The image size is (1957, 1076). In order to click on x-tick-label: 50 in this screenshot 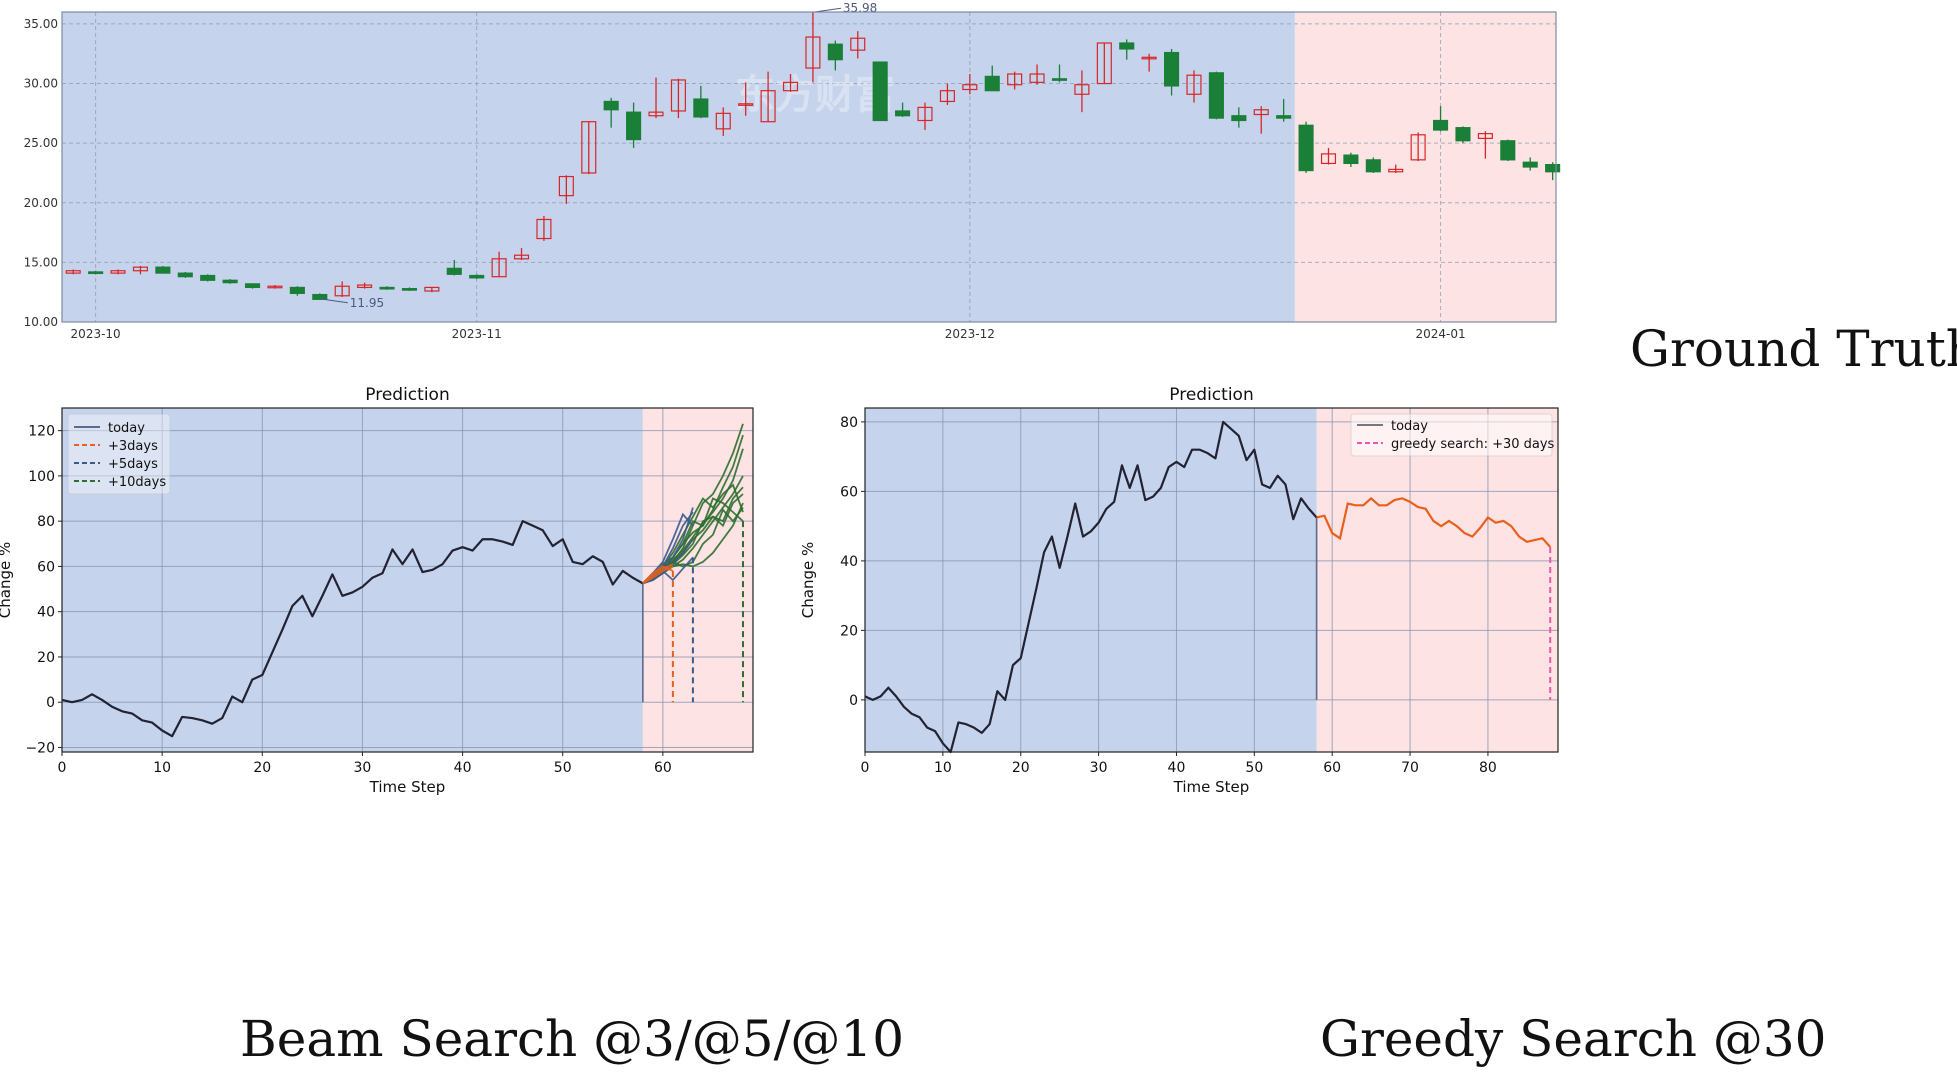, I will do `click(563, 768)`.